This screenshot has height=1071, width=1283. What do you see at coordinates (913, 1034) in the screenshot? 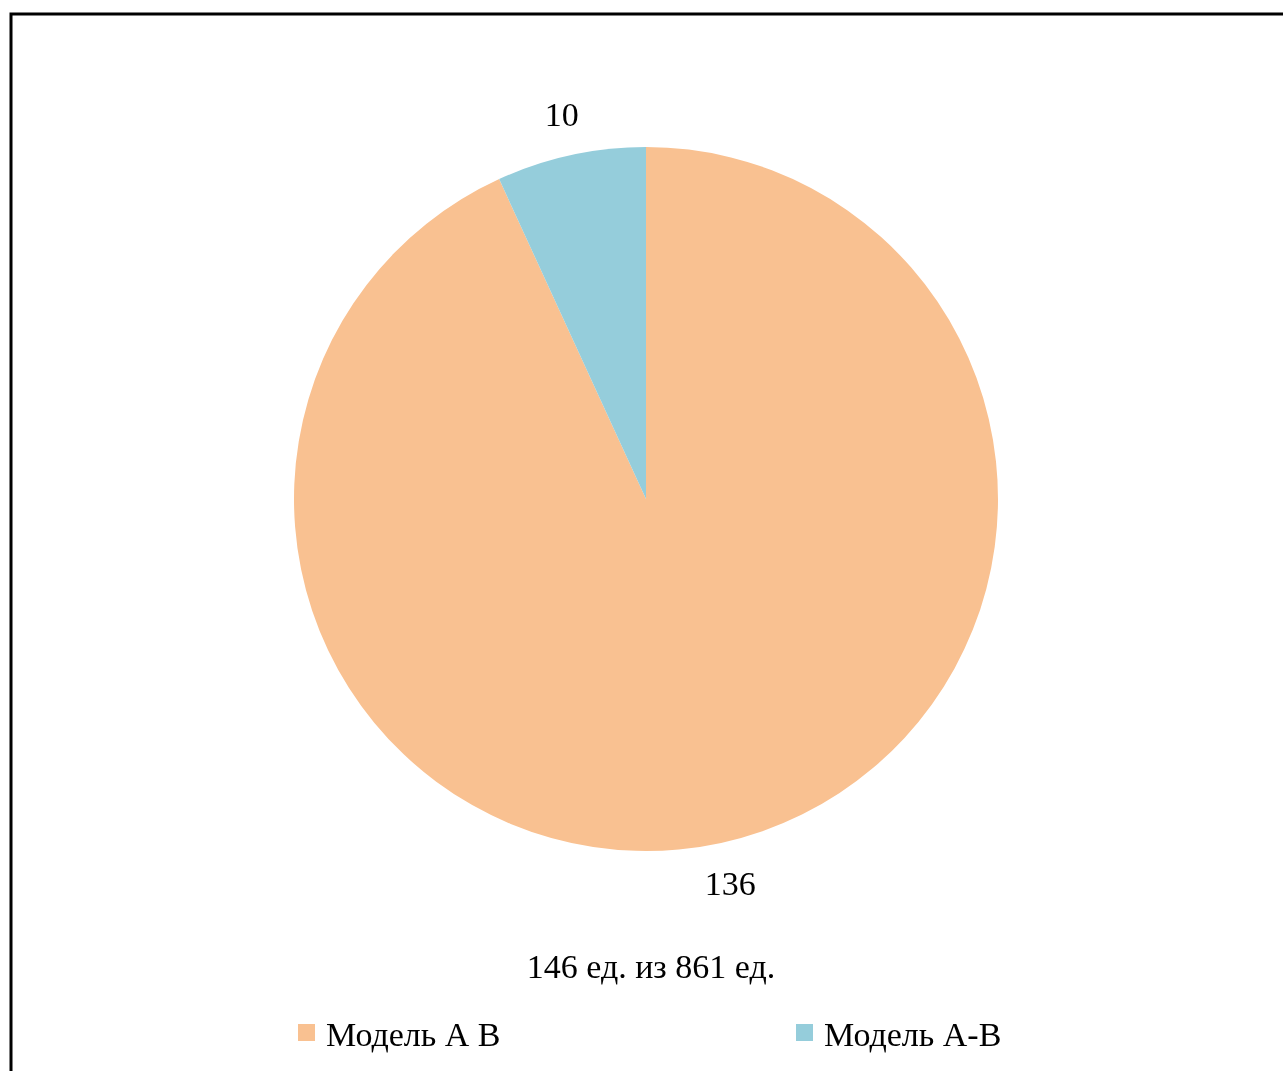
I see `legend-label: Модель А-В` at bounding box center [913, 1034].